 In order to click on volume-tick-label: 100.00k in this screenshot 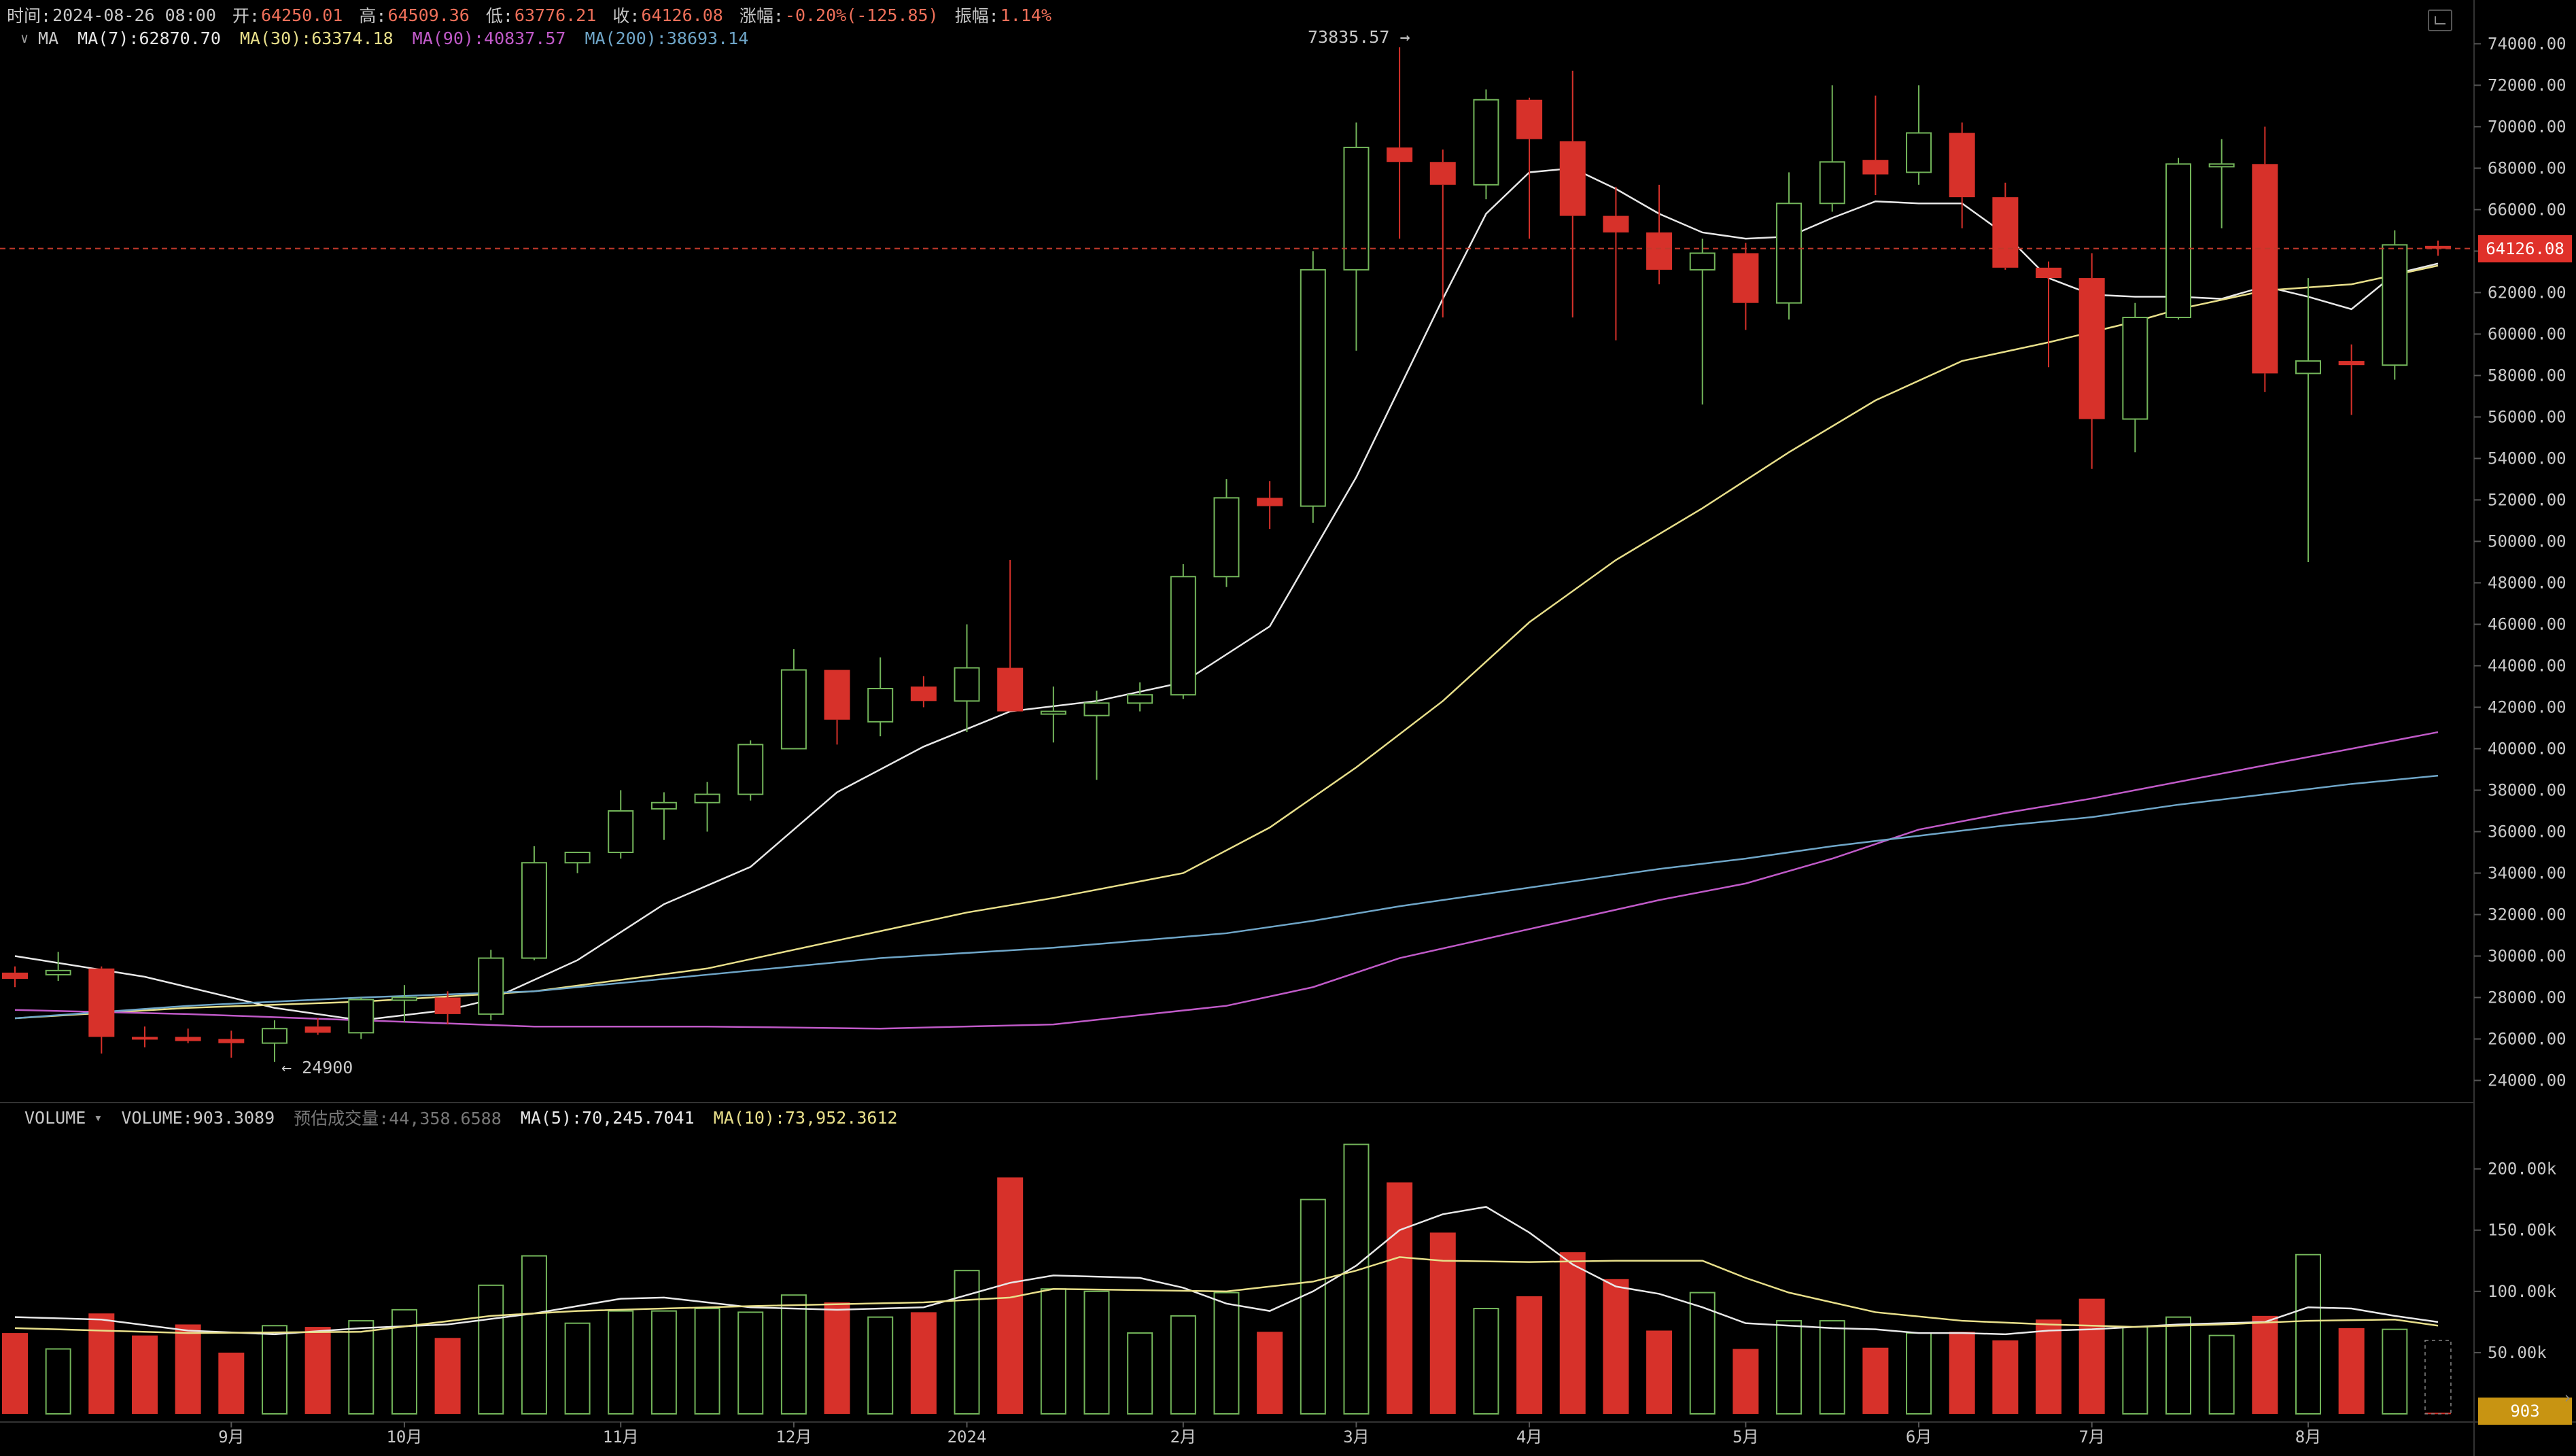, I will do `click(2522, 1291)`.